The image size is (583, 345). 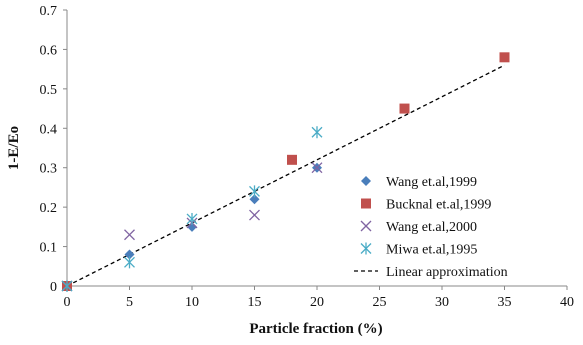 I want to click on y-tick-label: 0.7, so click(x=49, y=11).